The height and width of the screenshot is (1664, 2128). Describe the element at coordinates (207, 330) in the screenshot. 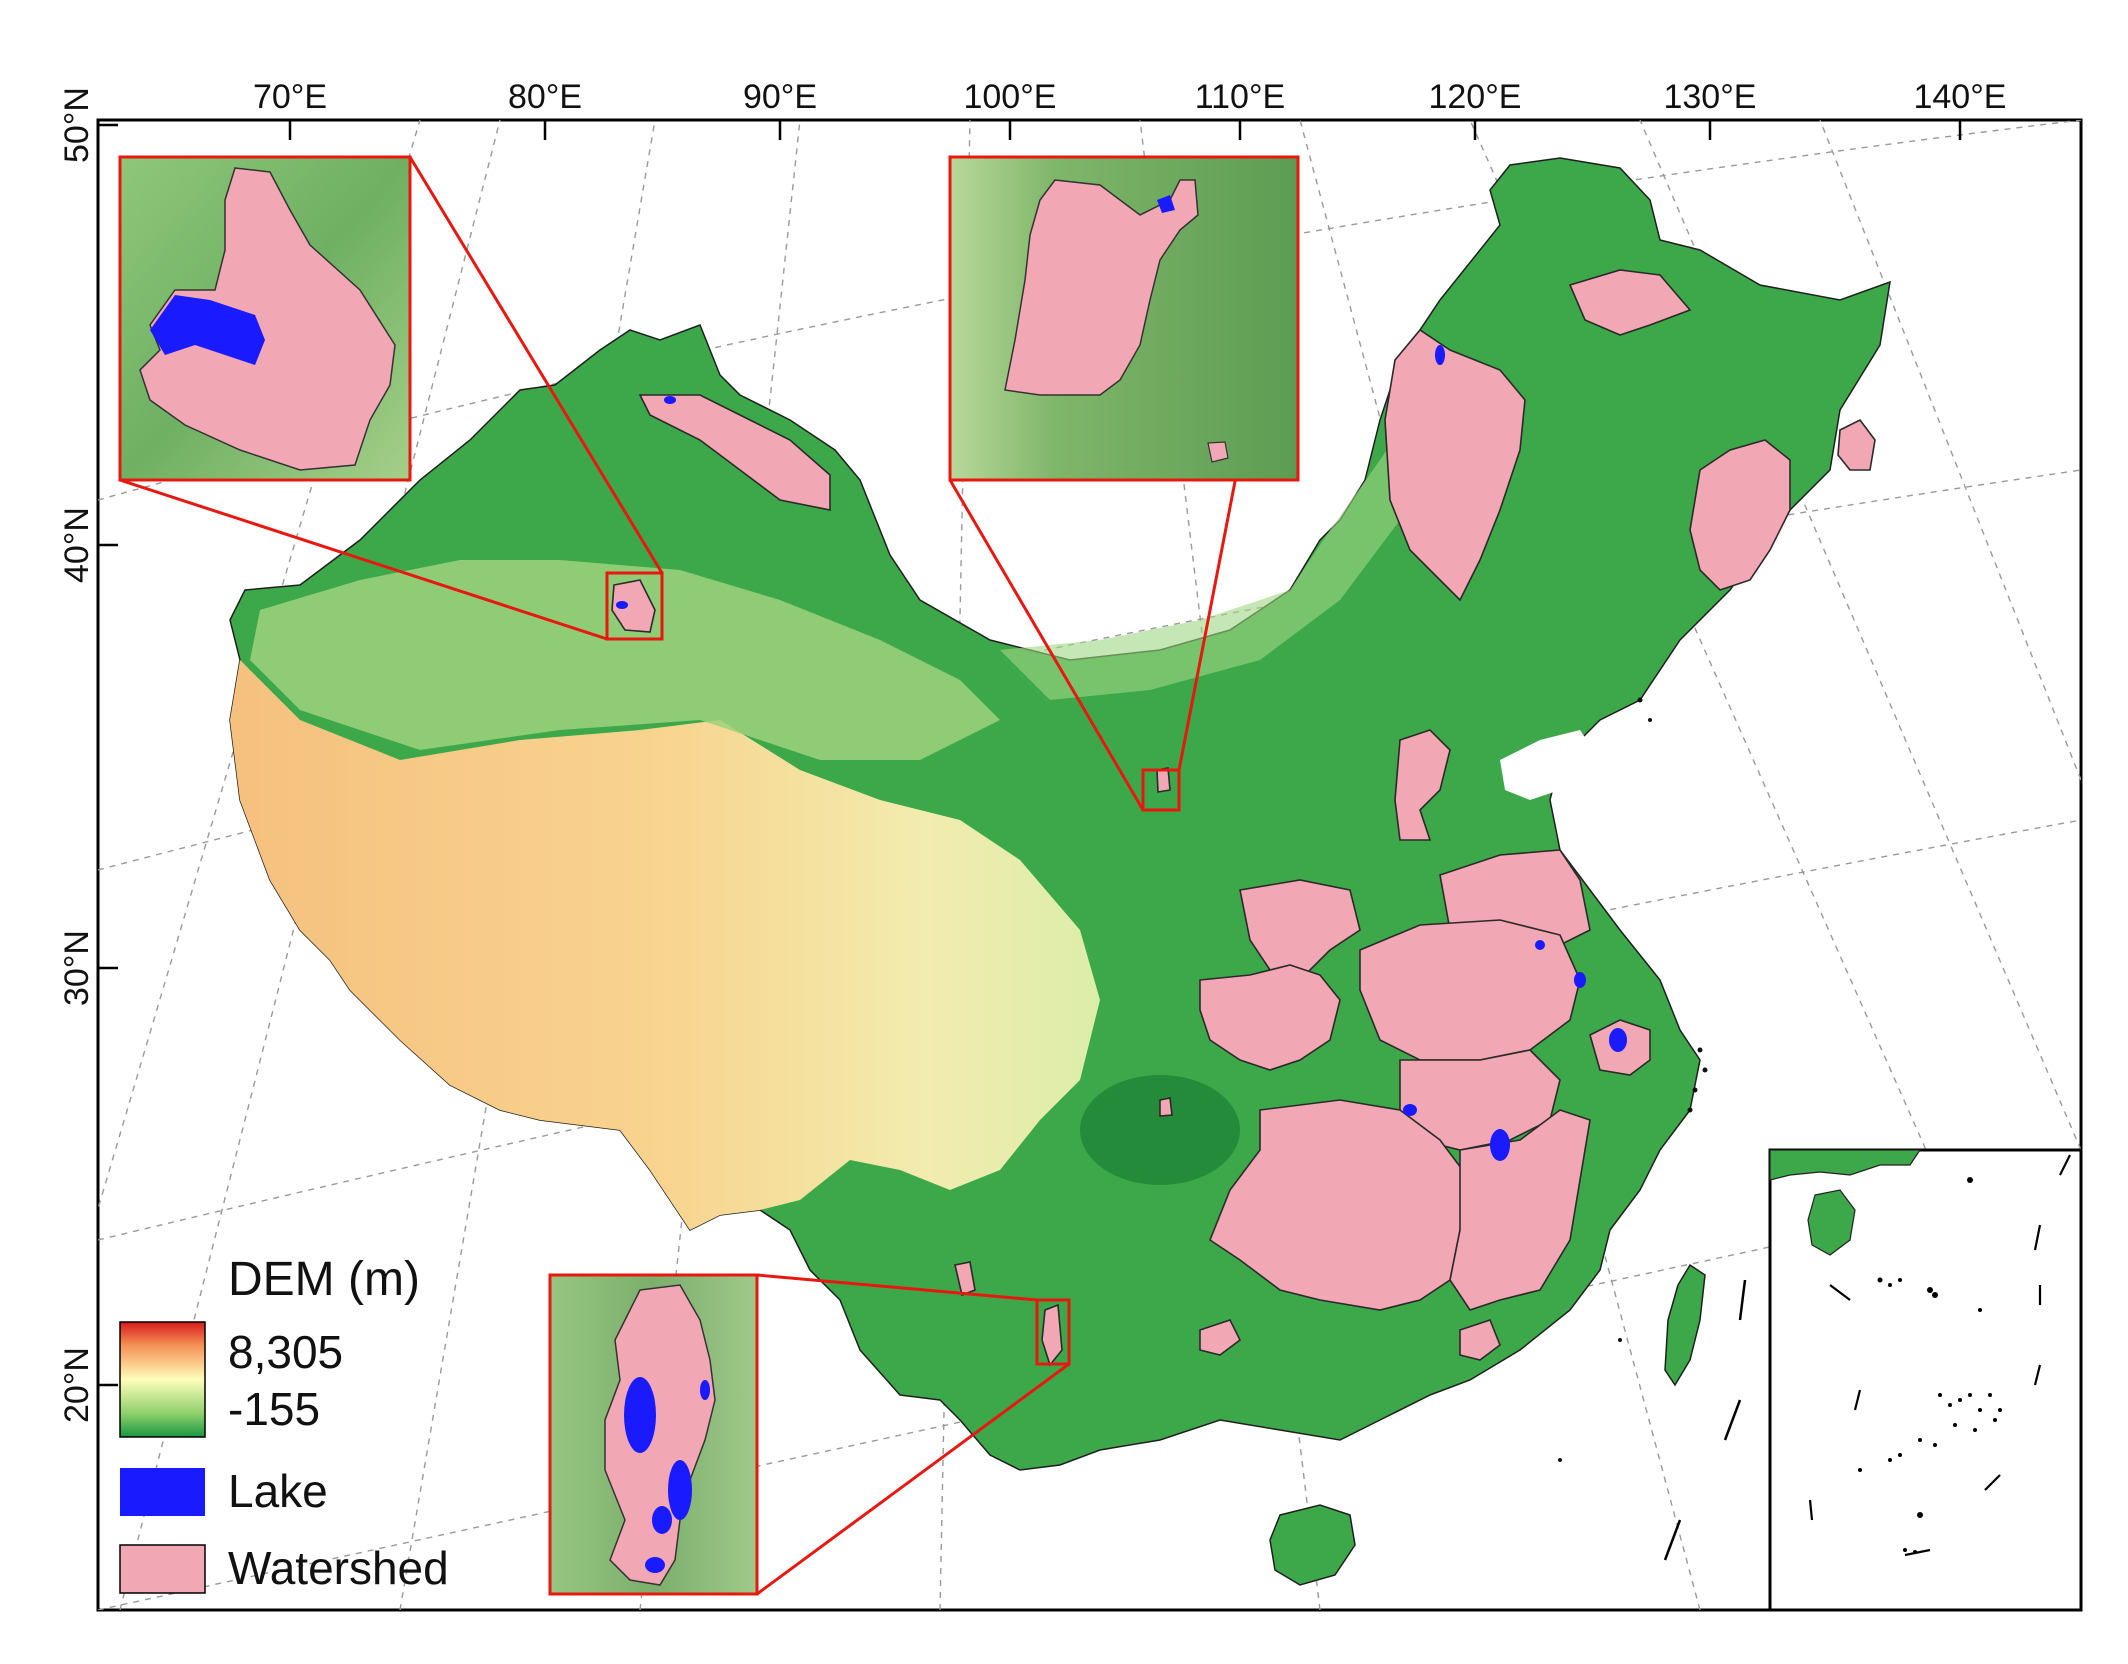

I see `inset-bosten-lake-shape` at that location.